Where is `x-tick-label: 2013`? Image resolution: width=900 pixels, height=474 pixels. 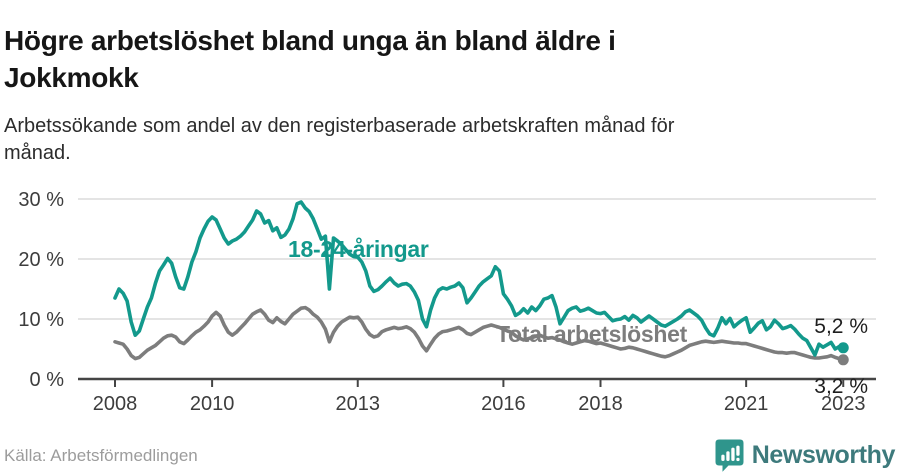 x-tick-label: 2013 is located at coordinates (358, 404).